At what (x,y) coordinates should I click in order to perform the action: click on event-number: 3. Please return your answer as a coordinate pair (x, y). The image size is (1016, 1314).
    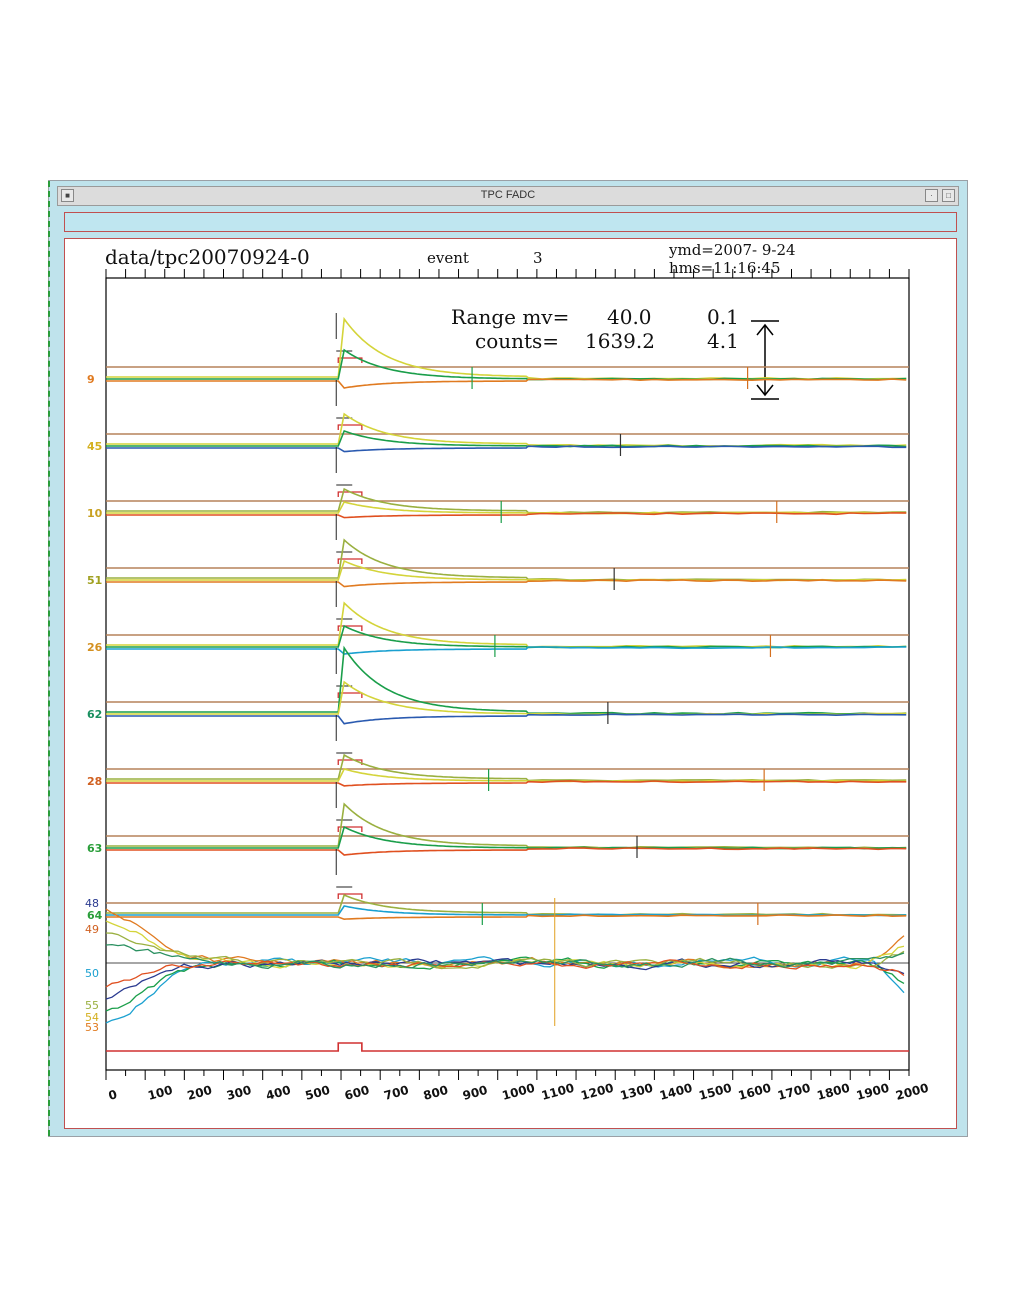
    Looking at the image, I should click on (538, 258).